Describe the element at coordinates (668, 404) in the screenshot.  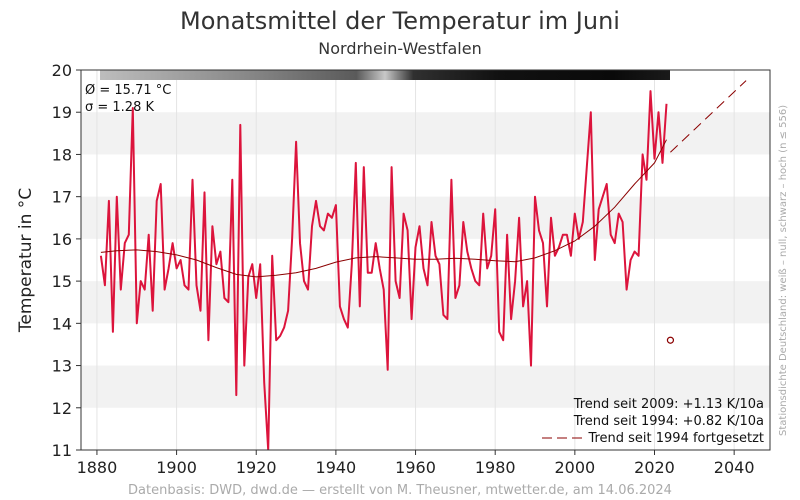
I see `legend-trend-2009: Trend seit 2009: +1.13 K/10a` at that location.